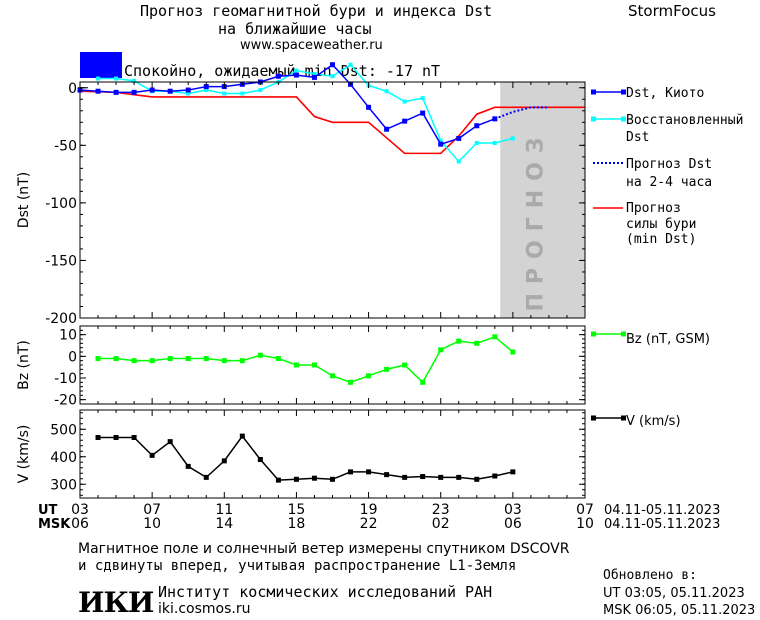  What do you see at coordinates (61, 204) in the screenshot?
I see `y-tick-label: -100` at bounding box center [61, 204].